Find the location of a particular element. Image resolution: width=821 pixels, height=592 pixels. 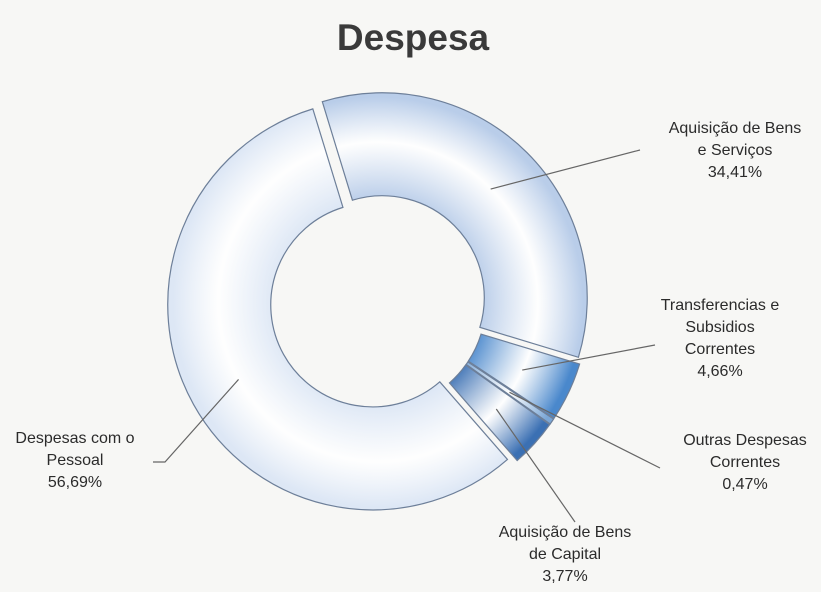

slice-label: Aquisição de Bens de Capital 3,77% is located at coordinates (565, 555).